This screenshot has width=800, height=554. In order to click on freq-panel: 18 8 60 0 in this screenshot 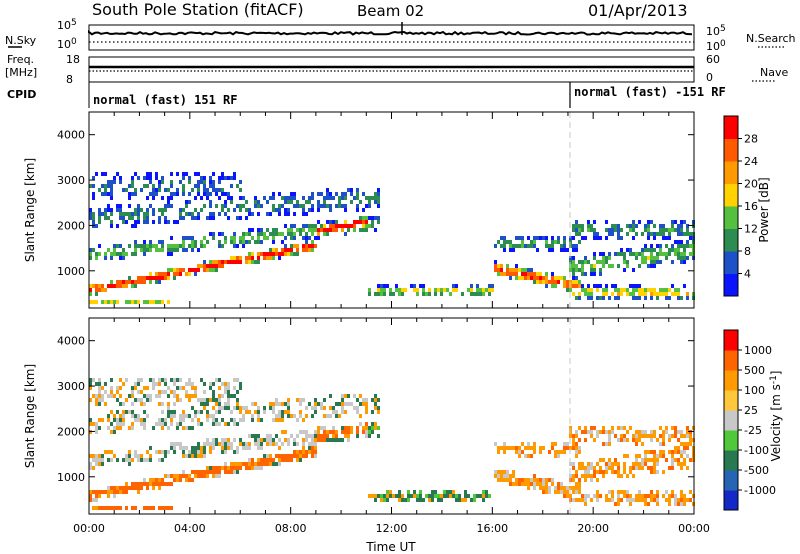, I will do `click(393, 69)`.